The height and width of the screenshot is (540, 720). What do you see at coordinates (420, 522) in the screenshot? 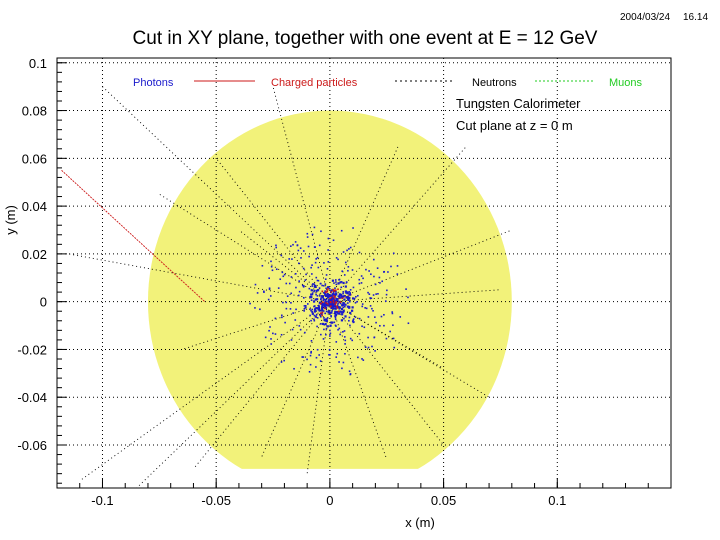
I see `x-axis-title: x (m)` at bounding box center [420, 522].